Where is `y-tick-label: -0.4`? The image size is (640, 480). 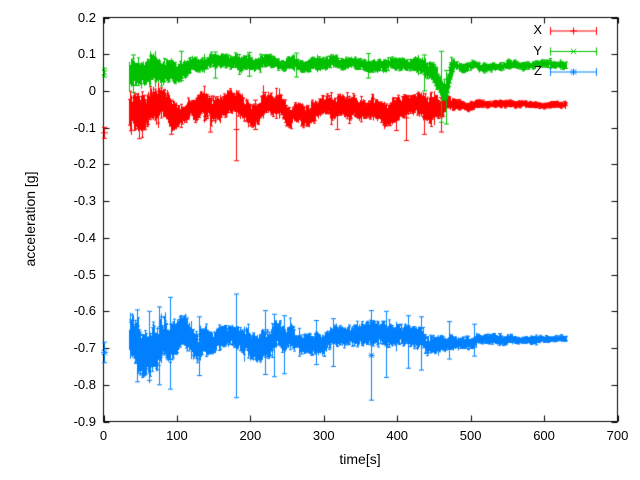
y-tick-label: -0.4 is located at coordinates (84, 237).